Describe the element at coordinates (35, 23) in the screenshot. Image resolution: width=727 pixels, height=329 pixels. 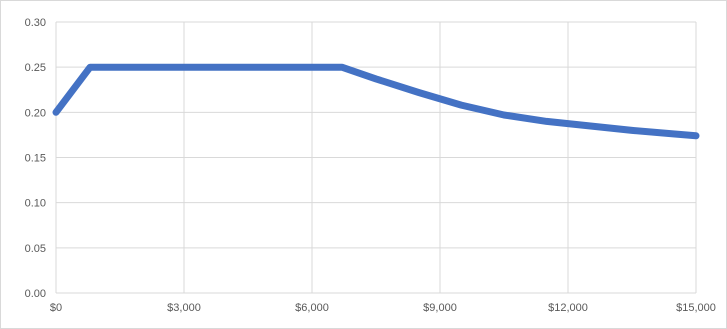
I see `y-tick-label: 0.30` at that location.